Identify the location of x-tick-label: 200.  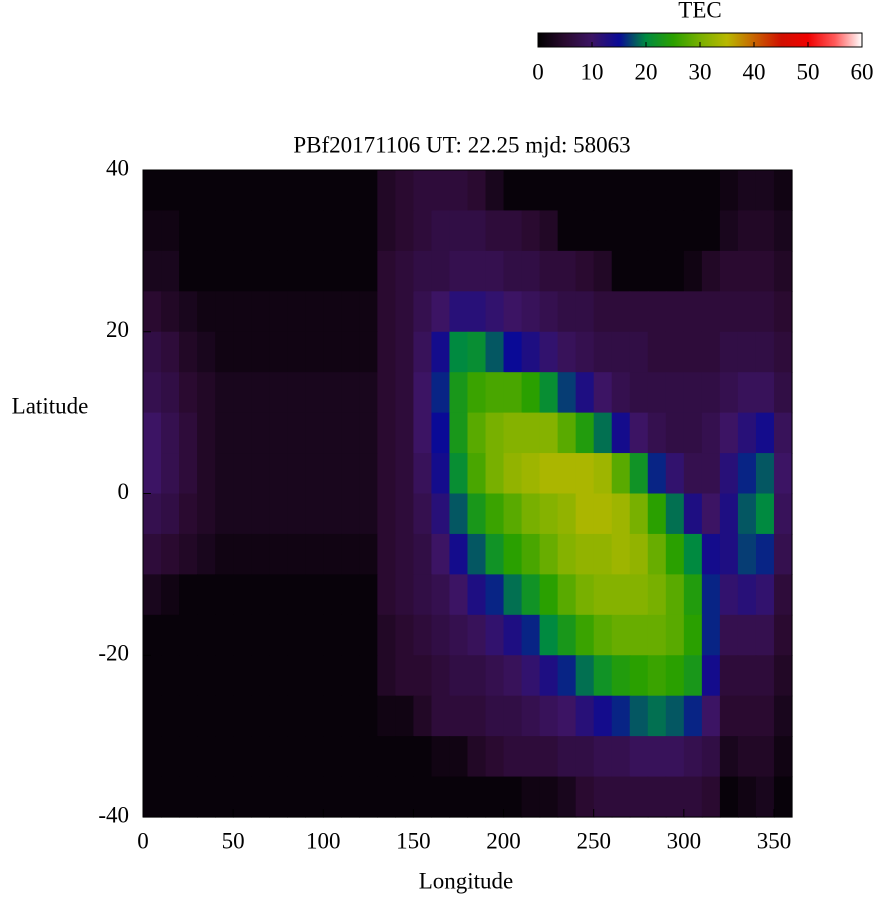
(503, 840).